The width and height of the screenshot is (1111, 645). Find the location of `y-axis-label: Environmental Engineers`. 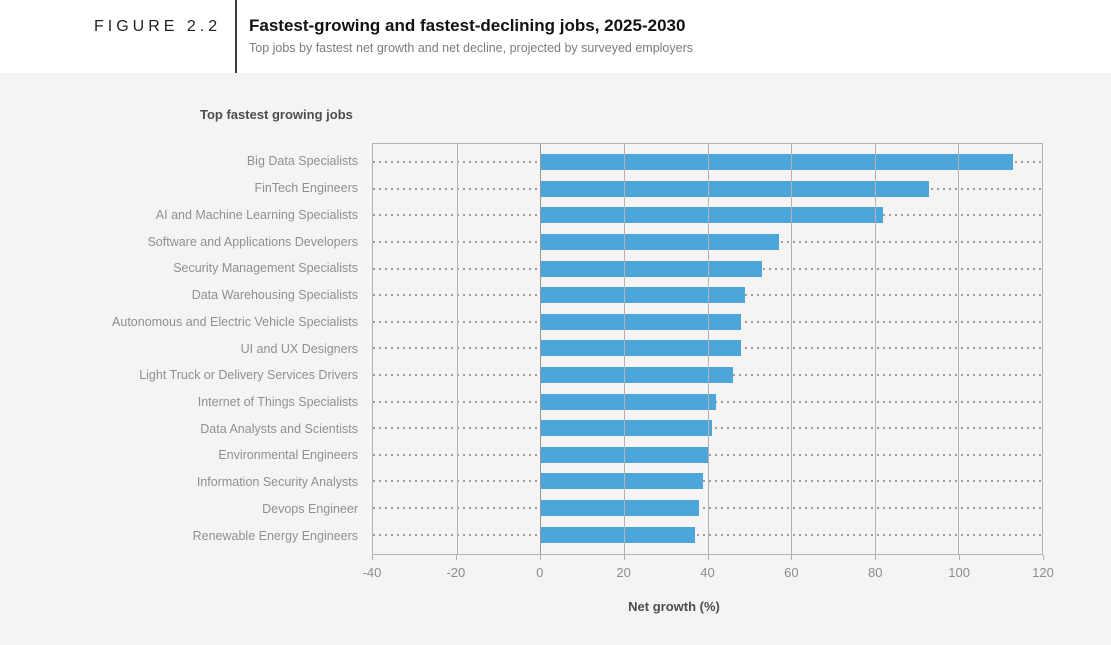

y-axis-label: Environmental Engineers is located at coordinates (288, 455).